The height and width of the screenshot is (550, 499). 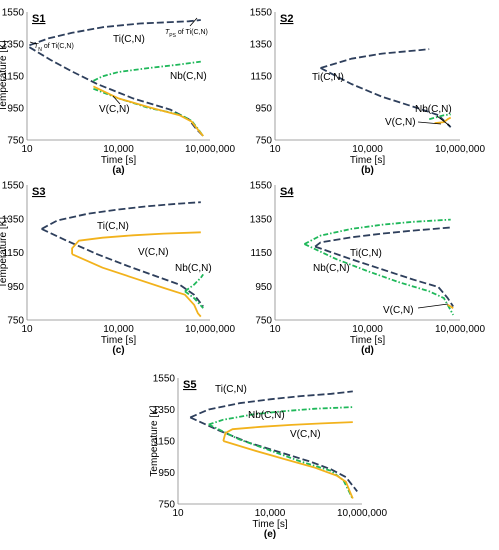 I want to click on panel-title: S2, so click(x=286, y=19).